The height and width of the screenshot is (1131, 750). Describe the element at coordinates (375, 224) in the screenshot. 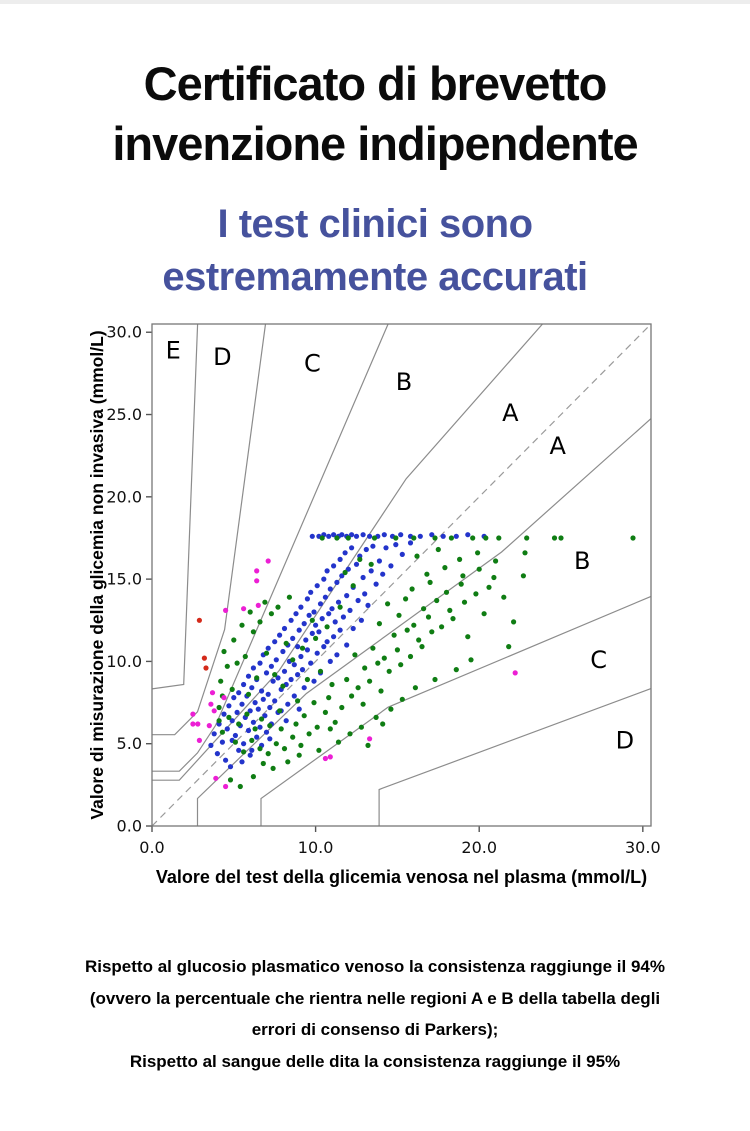

I see `subtitle-line1: I test clinici sono` at that location.